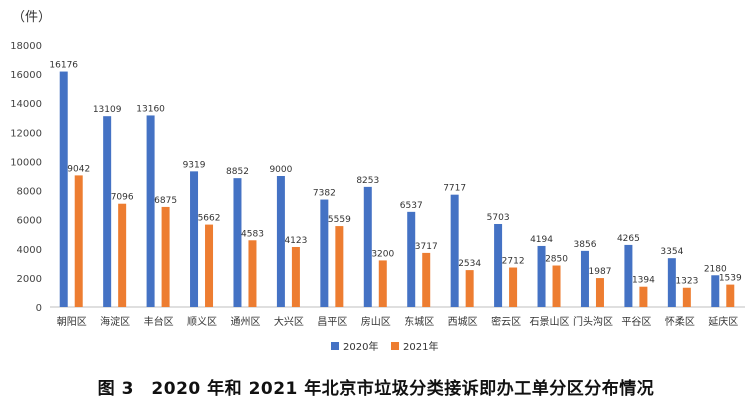 Image resolution: width=752 pixels, height=407 pixels. Describe the element at coordinates (332, 322) in the screenshot. I see `x-tick-label: 昌平区` at that location.